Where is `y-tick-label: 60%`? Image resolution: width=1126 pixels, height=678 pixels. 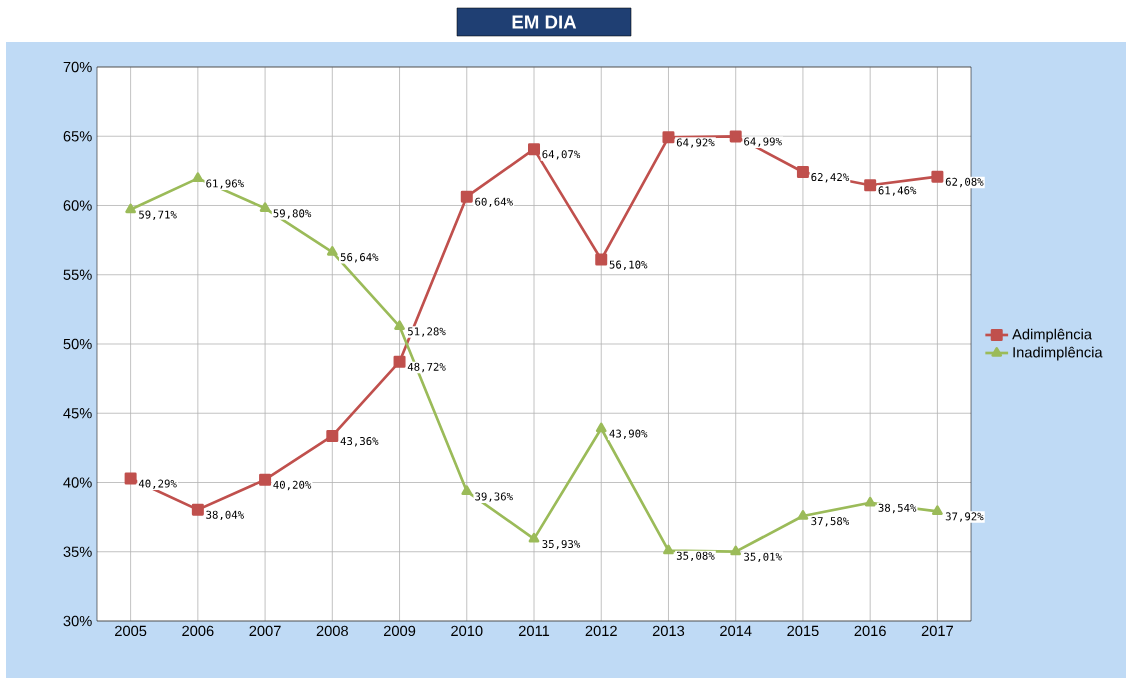
y-tick-label: 60% is located at coordinates (77, 205).